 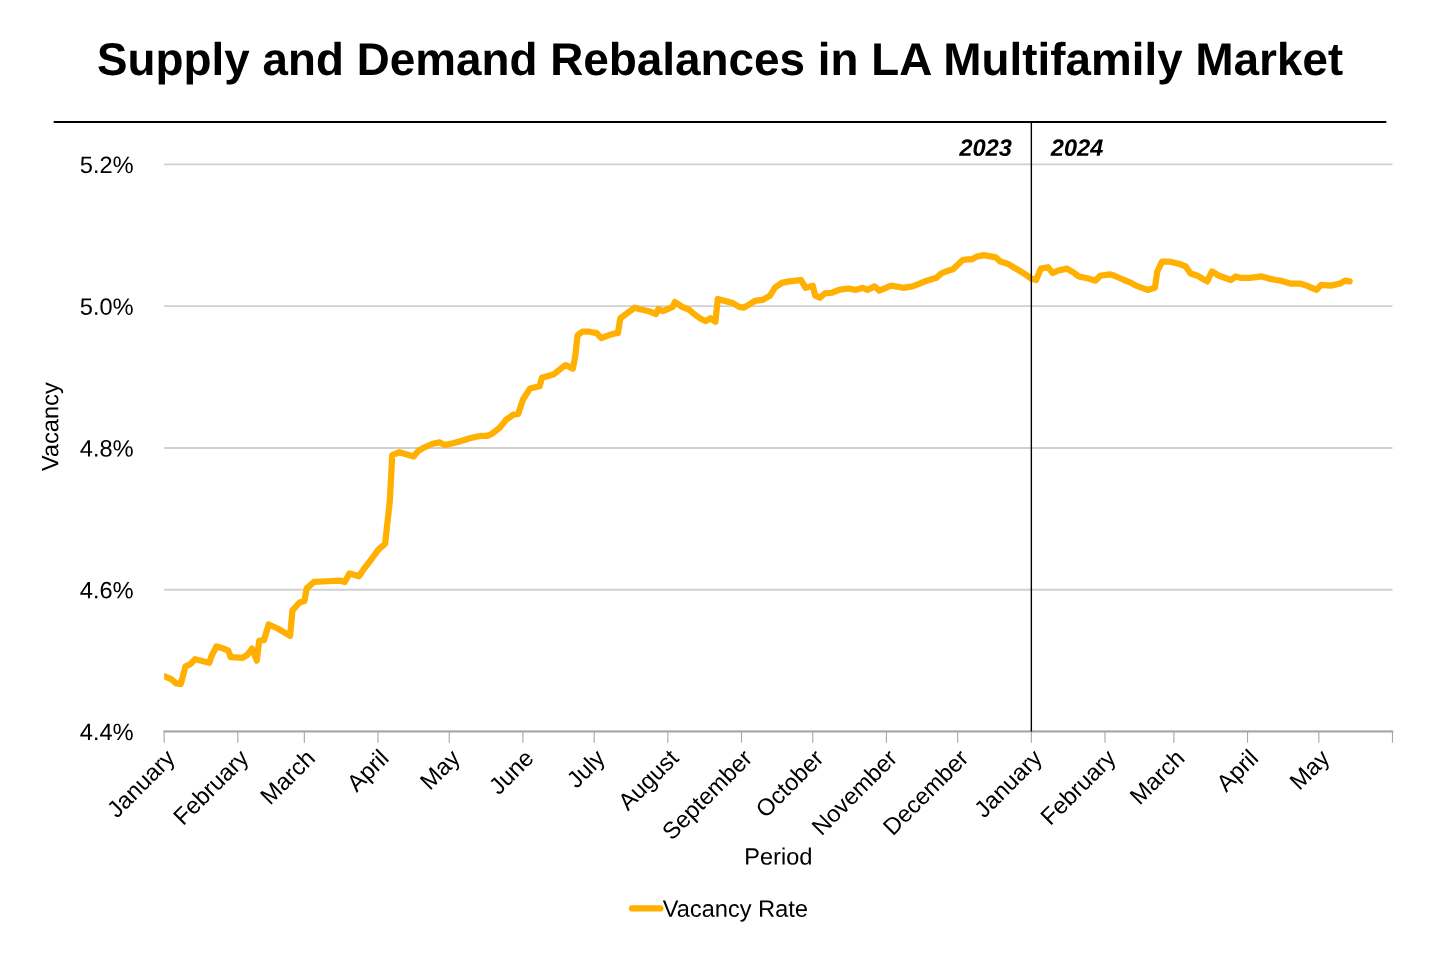 What do you see at coordinates (106, 732) in the screenshot?
I see `y-tick-label: 4.4%` at bounding box center [106, 732].